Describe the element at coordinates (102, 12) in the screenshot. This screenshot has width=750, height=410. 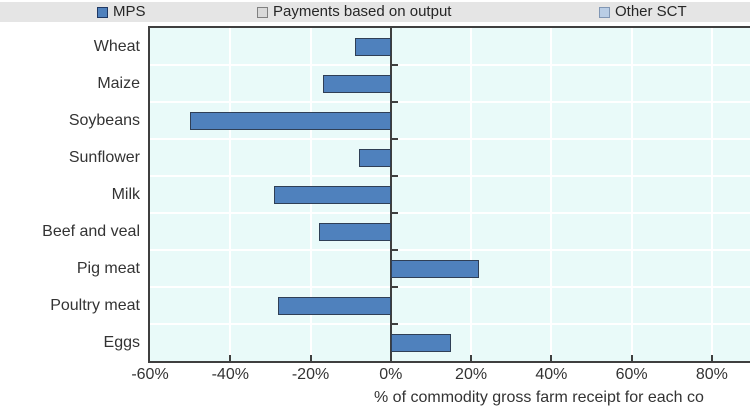
I see `legend-swatch-mps-icon` at that location.